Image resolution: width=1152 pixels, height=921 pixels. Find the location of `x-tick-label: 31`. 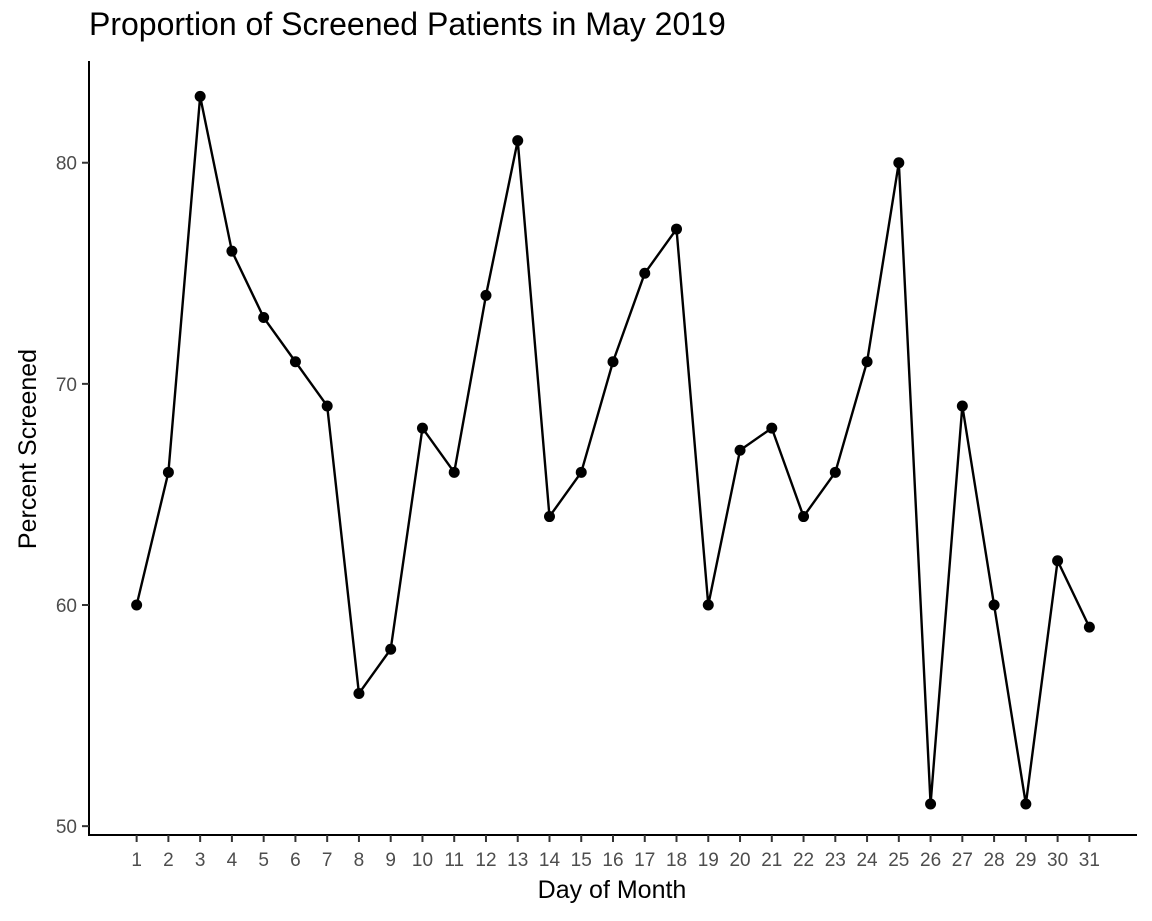

x-tick-label: 31 is located at coordinates (1089, 860).